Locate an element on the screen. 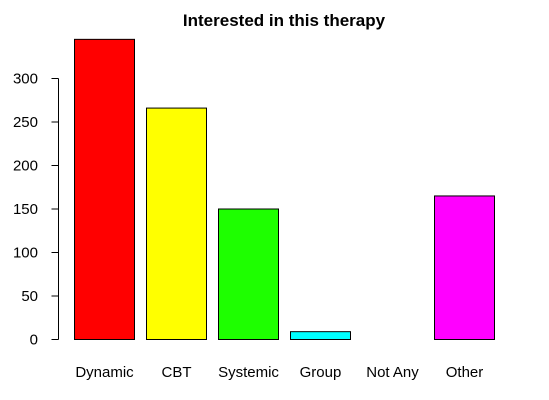 This screenshot has height=400, width=549. x-category-label: CBT is located at coordinates (177, 372).